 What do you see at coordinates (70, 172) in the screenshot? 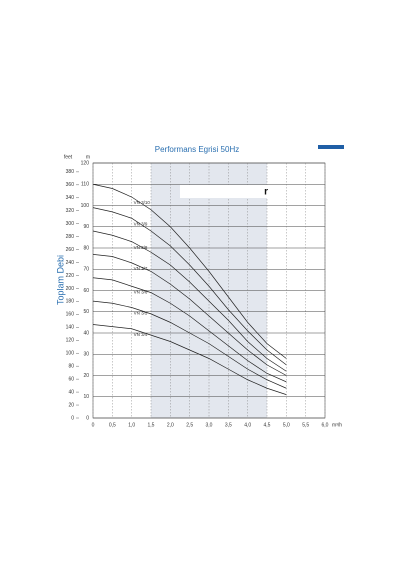
I see `y2-tick-label: 380` at bounding box center [70, 172].